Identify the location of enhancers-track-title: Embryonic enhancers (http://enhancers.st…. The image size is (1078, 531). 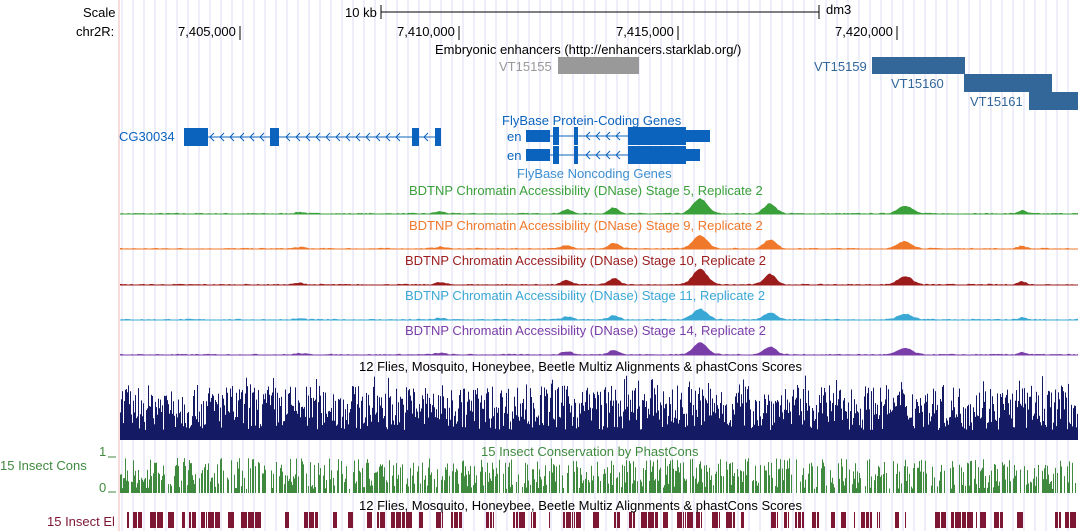
(588, 49).